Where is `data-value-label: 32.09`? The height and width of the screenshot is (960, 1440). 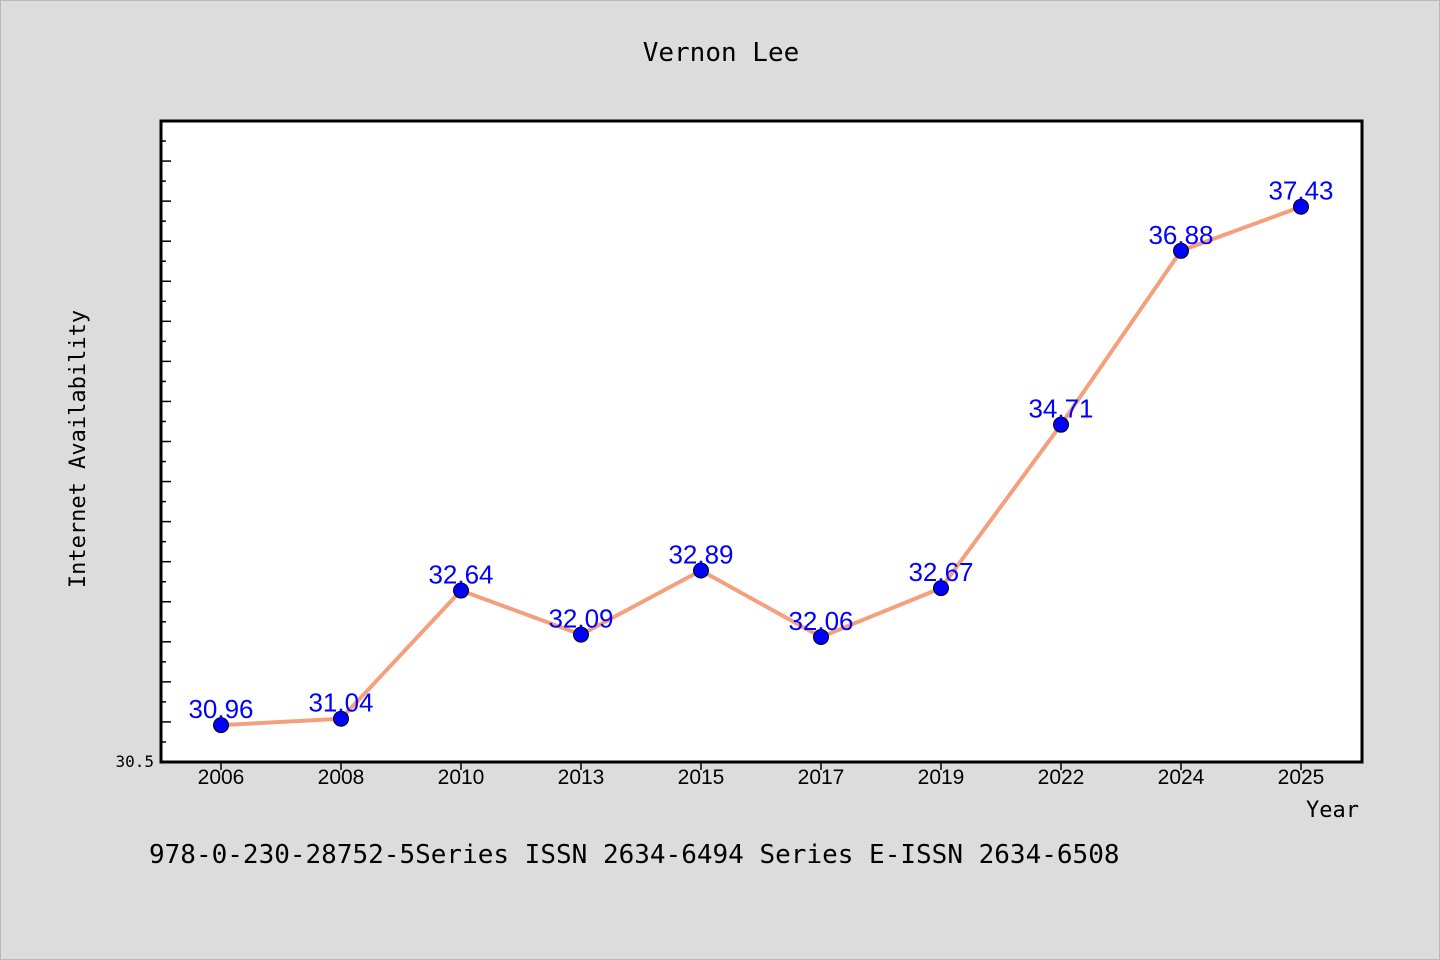
data-value-label: 32.09 is located at coordinates (580, 619).